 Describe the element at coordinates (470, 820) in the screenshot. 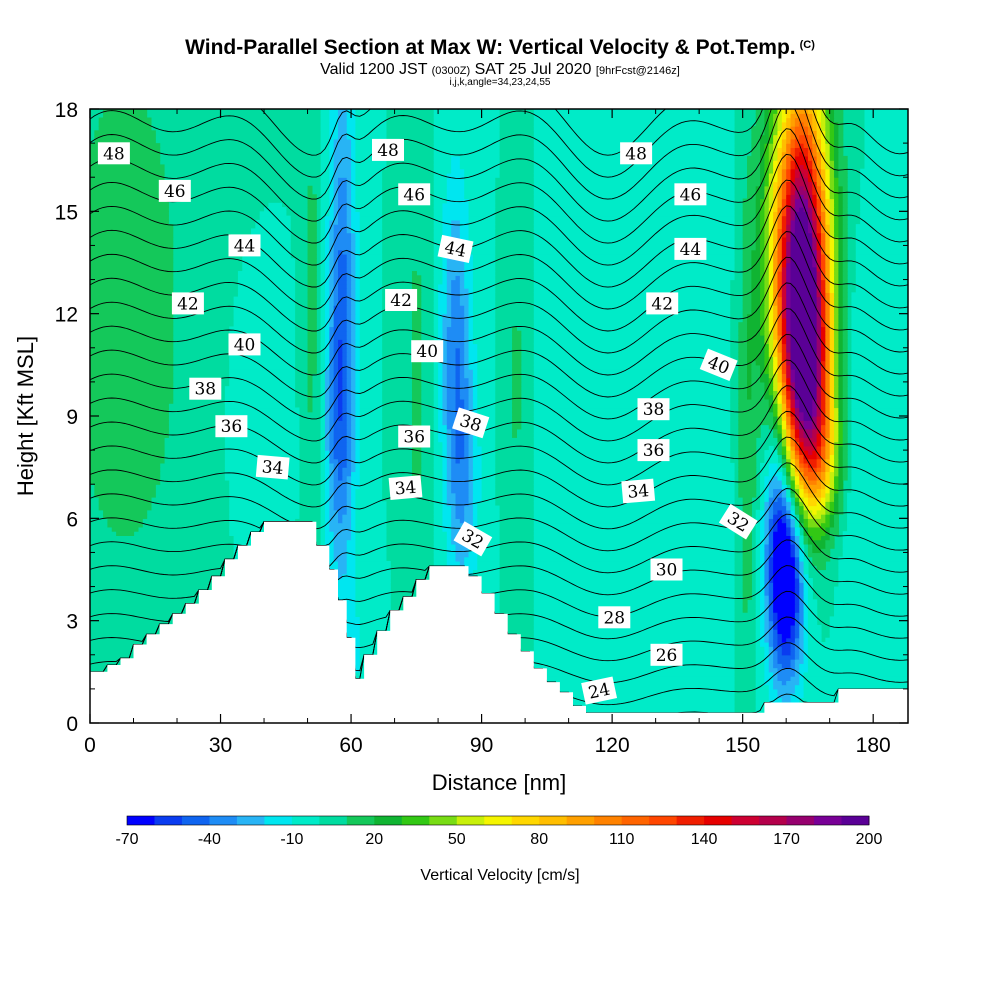

I see `colorbar-swatch` at that location.